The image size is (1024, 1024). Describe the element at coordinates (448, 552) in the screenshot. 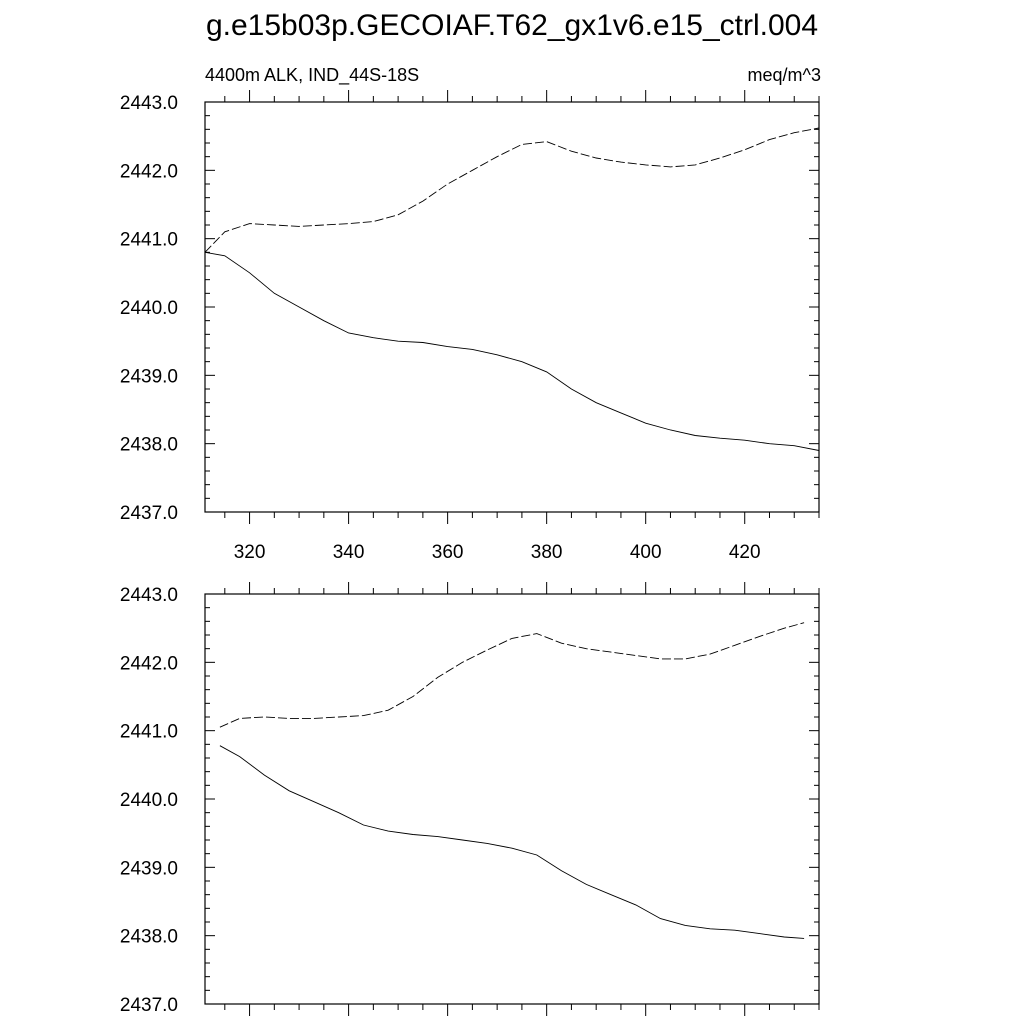

I see `x-tick-label: 360` at that location.